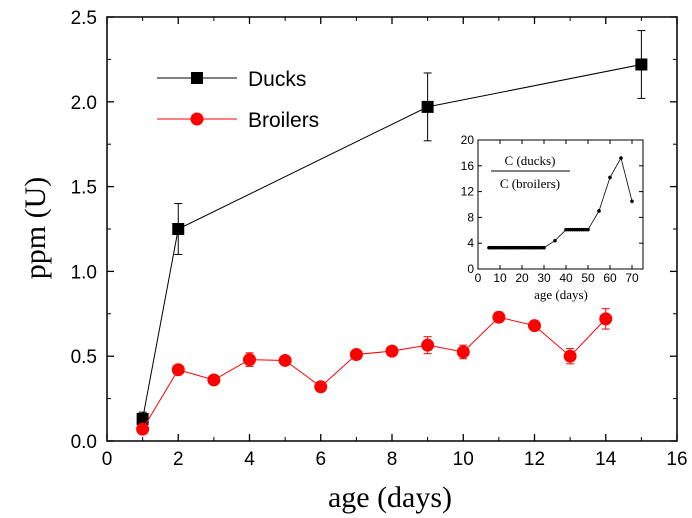 This screenshot has height=518, width=692. Describe the element at coordinates (277, 79) in the screenshot. I see `legend-ducks-label: Ducks` at that location.